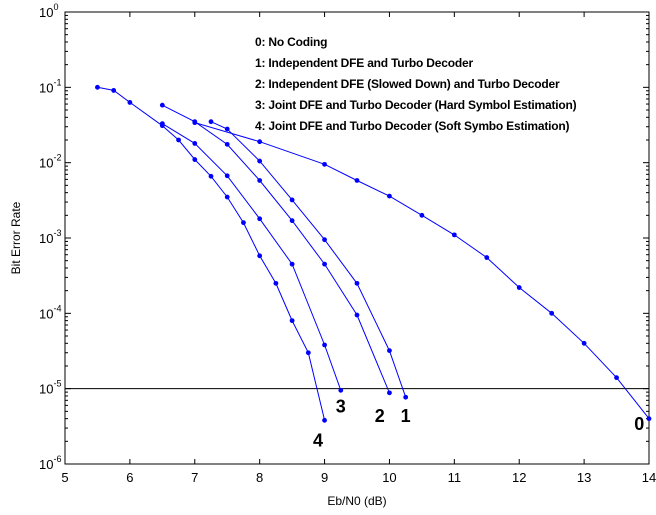 The image size is (656, 515). I want to click on x-tick-label: 13, so click(584, 477).